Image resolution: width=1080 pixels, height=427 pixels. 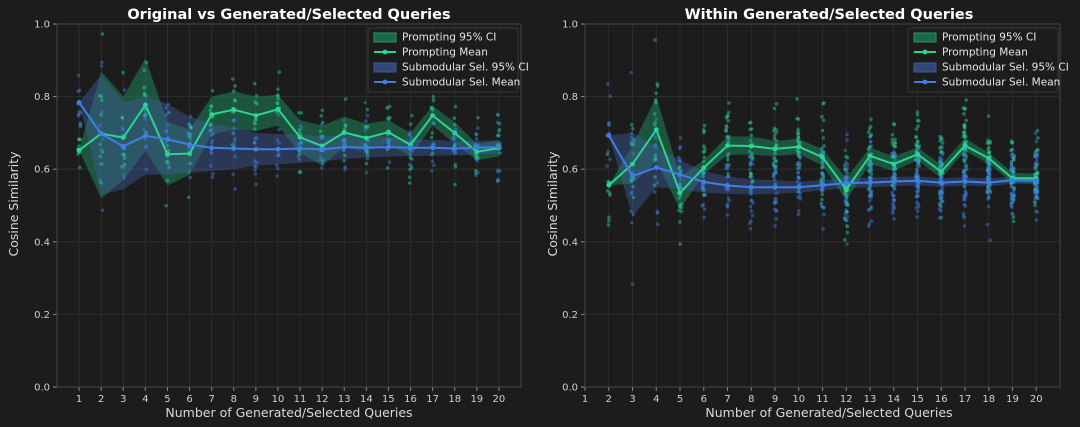 What do you see at coordinates (461, 83) in the screenshot?
I see `legend-submodular-mean-label: Submodular Sel. Mean` at bounding box center [461, 83].